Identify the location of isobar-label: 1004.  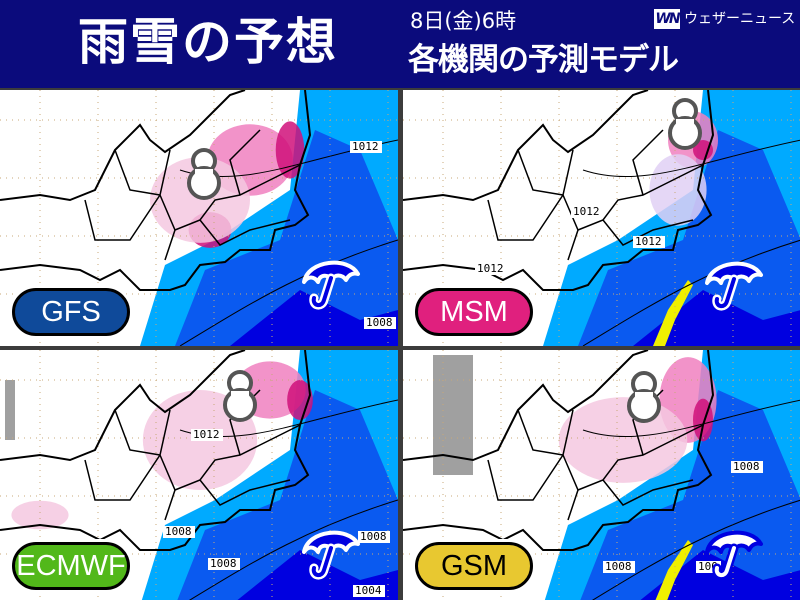
(368, 590).